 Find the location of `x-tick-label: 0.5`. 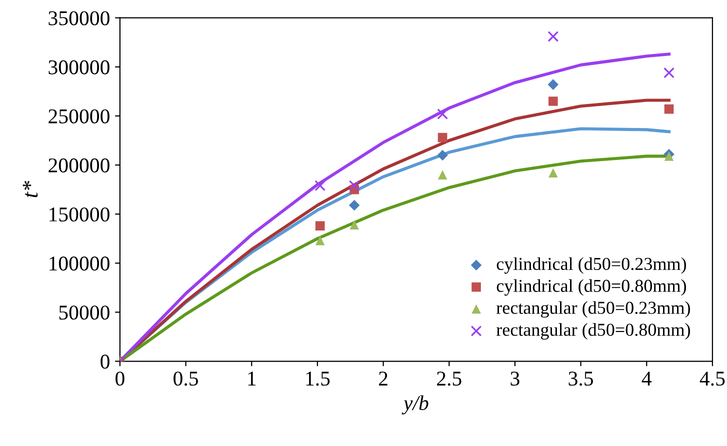

x-tick-label: 0.5 is located at coordinates (186, 379).